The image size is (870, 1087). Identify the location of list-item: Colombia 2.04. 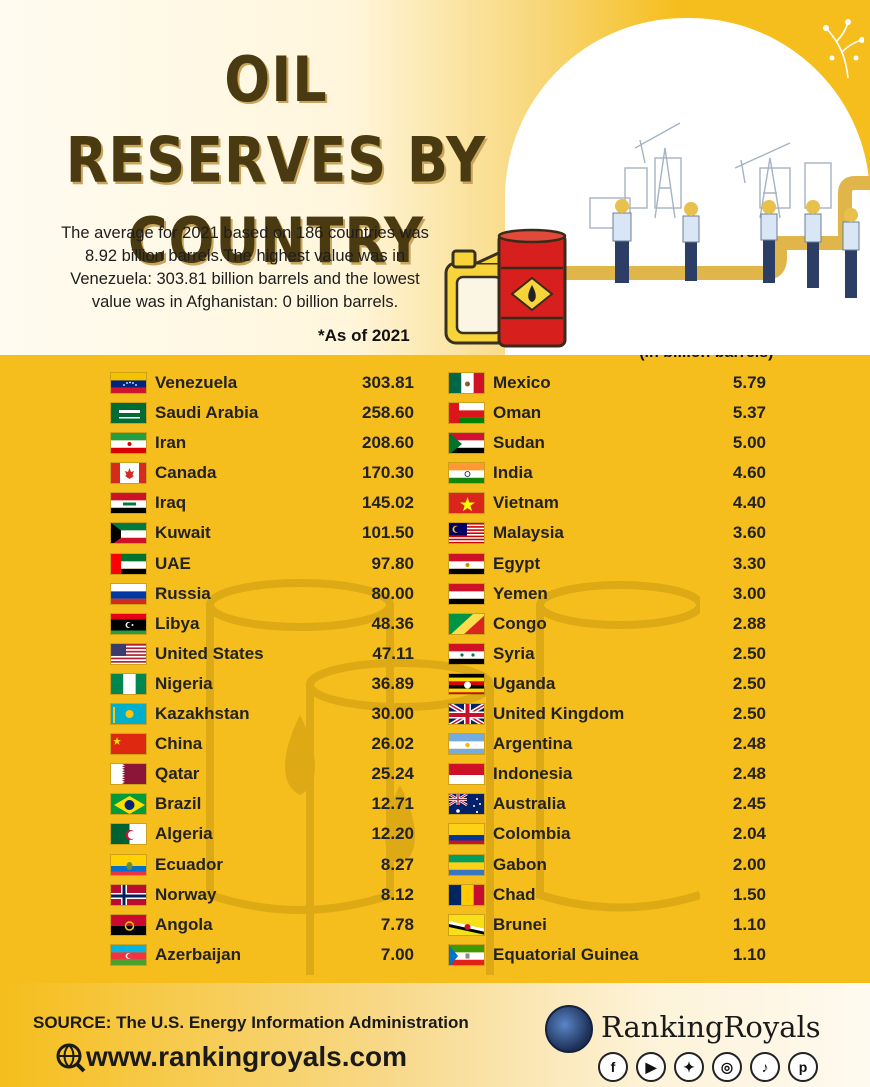
(608, 834).